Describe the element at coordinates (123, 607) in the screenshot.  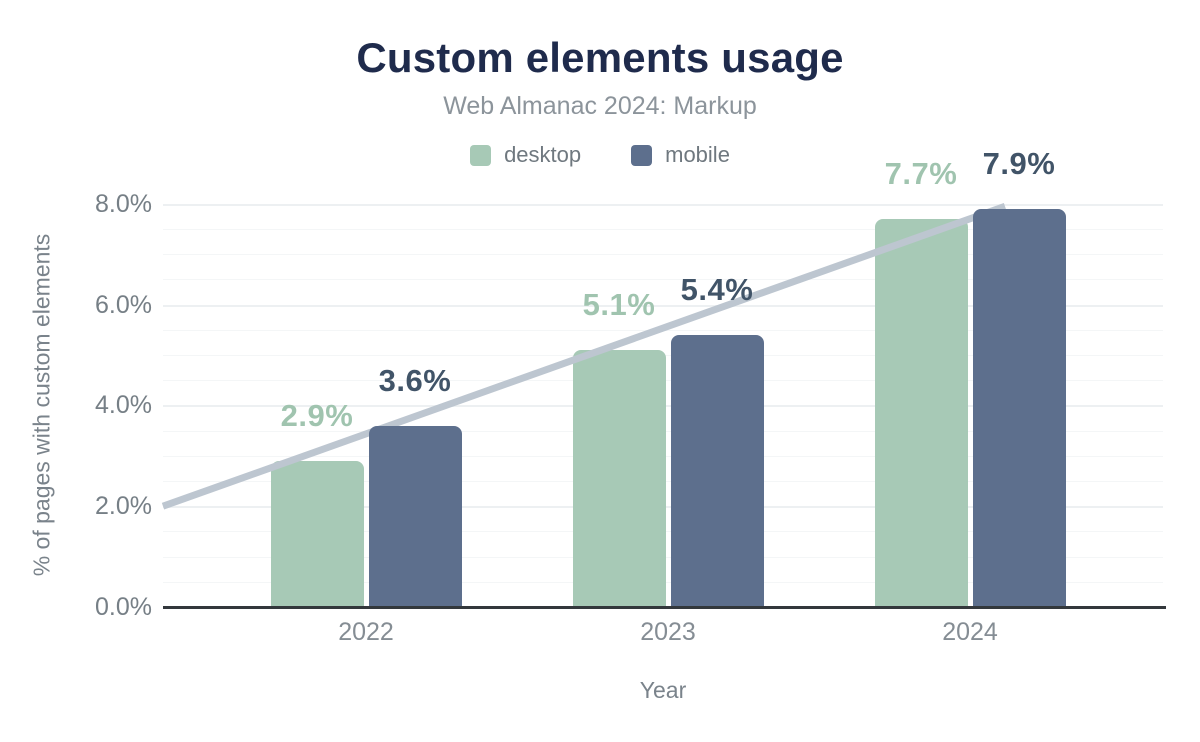
I see `y-tick-label: 0.0%` at that location.